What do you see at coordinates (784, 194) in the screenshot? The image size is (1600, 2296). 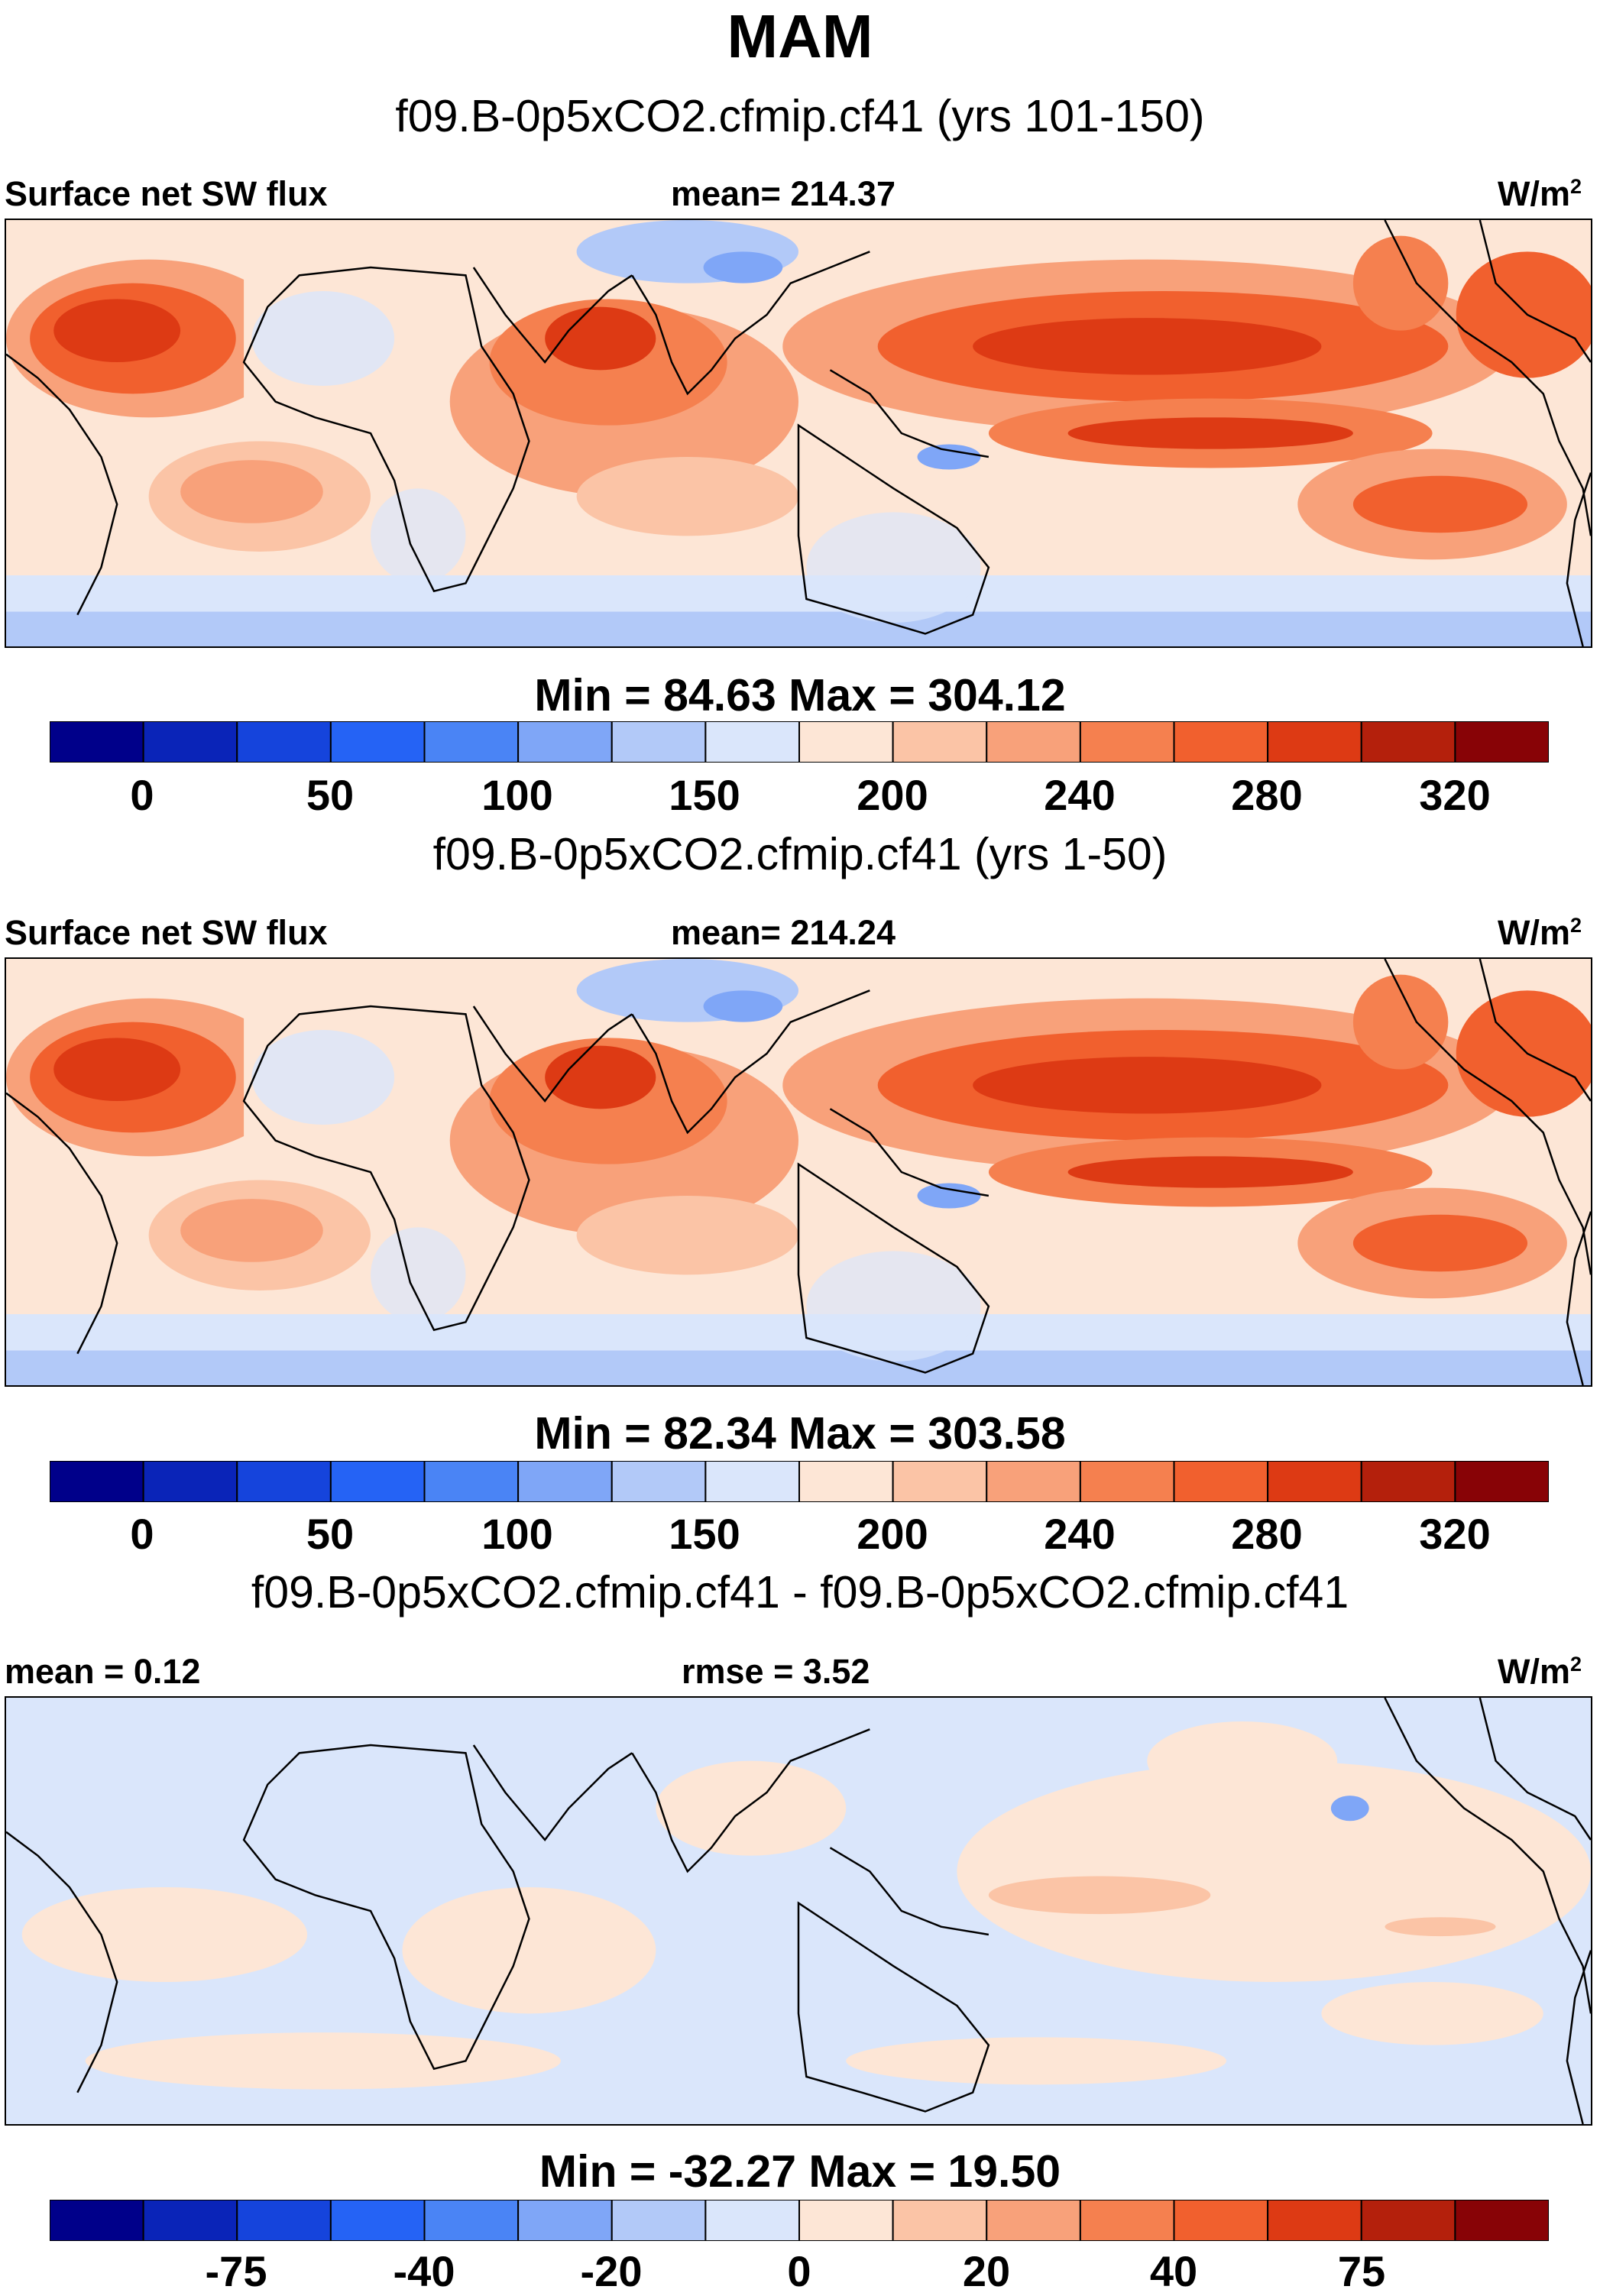 I see `panel1-mean-label: mean= 214.37` at bounding box center [784, 194].